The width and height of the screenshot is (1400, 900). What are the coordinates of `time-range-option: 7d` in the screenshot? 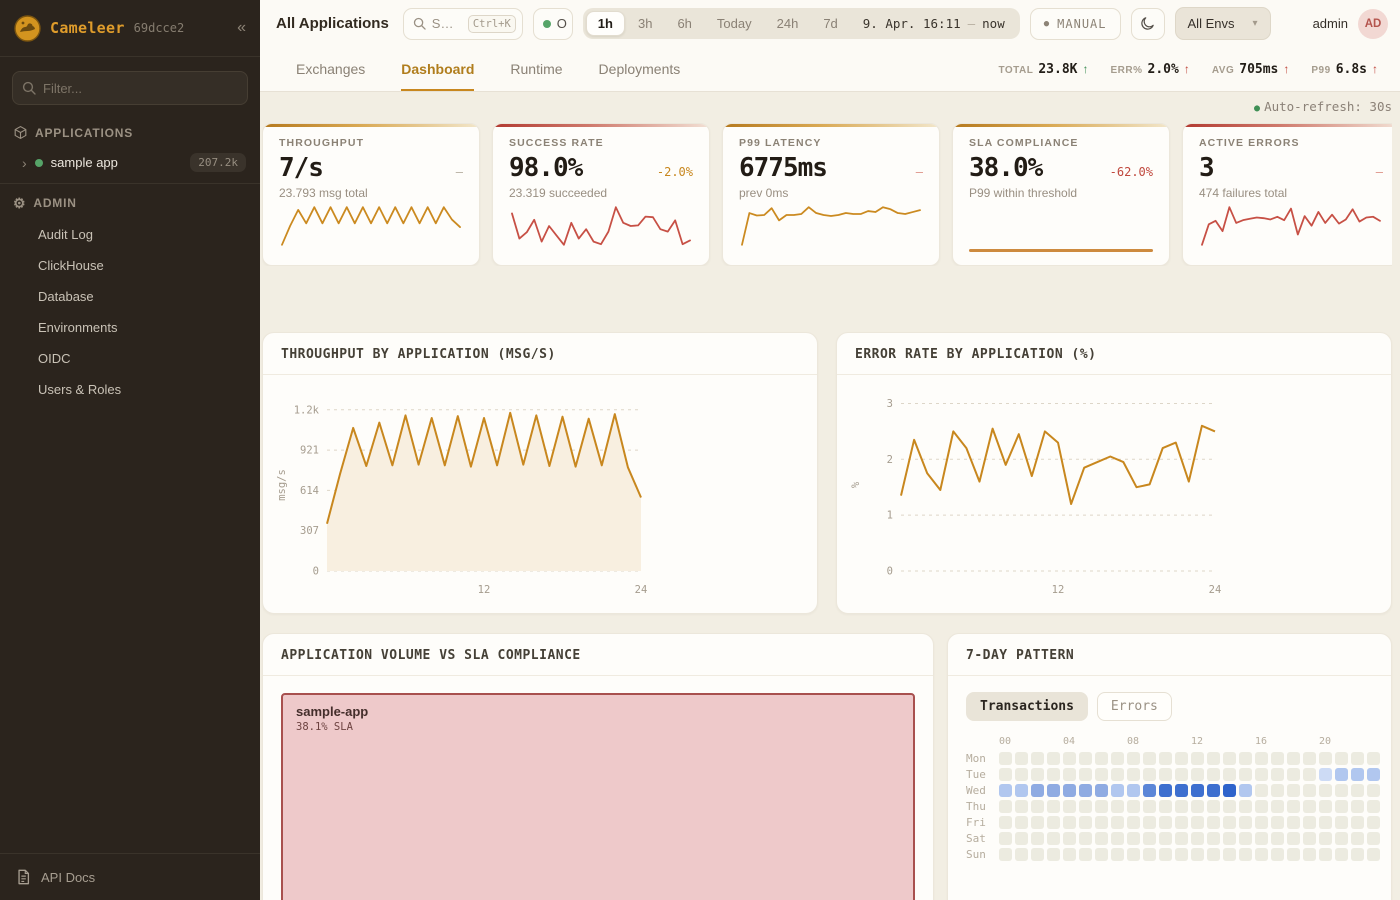 It's located at (830, 23).